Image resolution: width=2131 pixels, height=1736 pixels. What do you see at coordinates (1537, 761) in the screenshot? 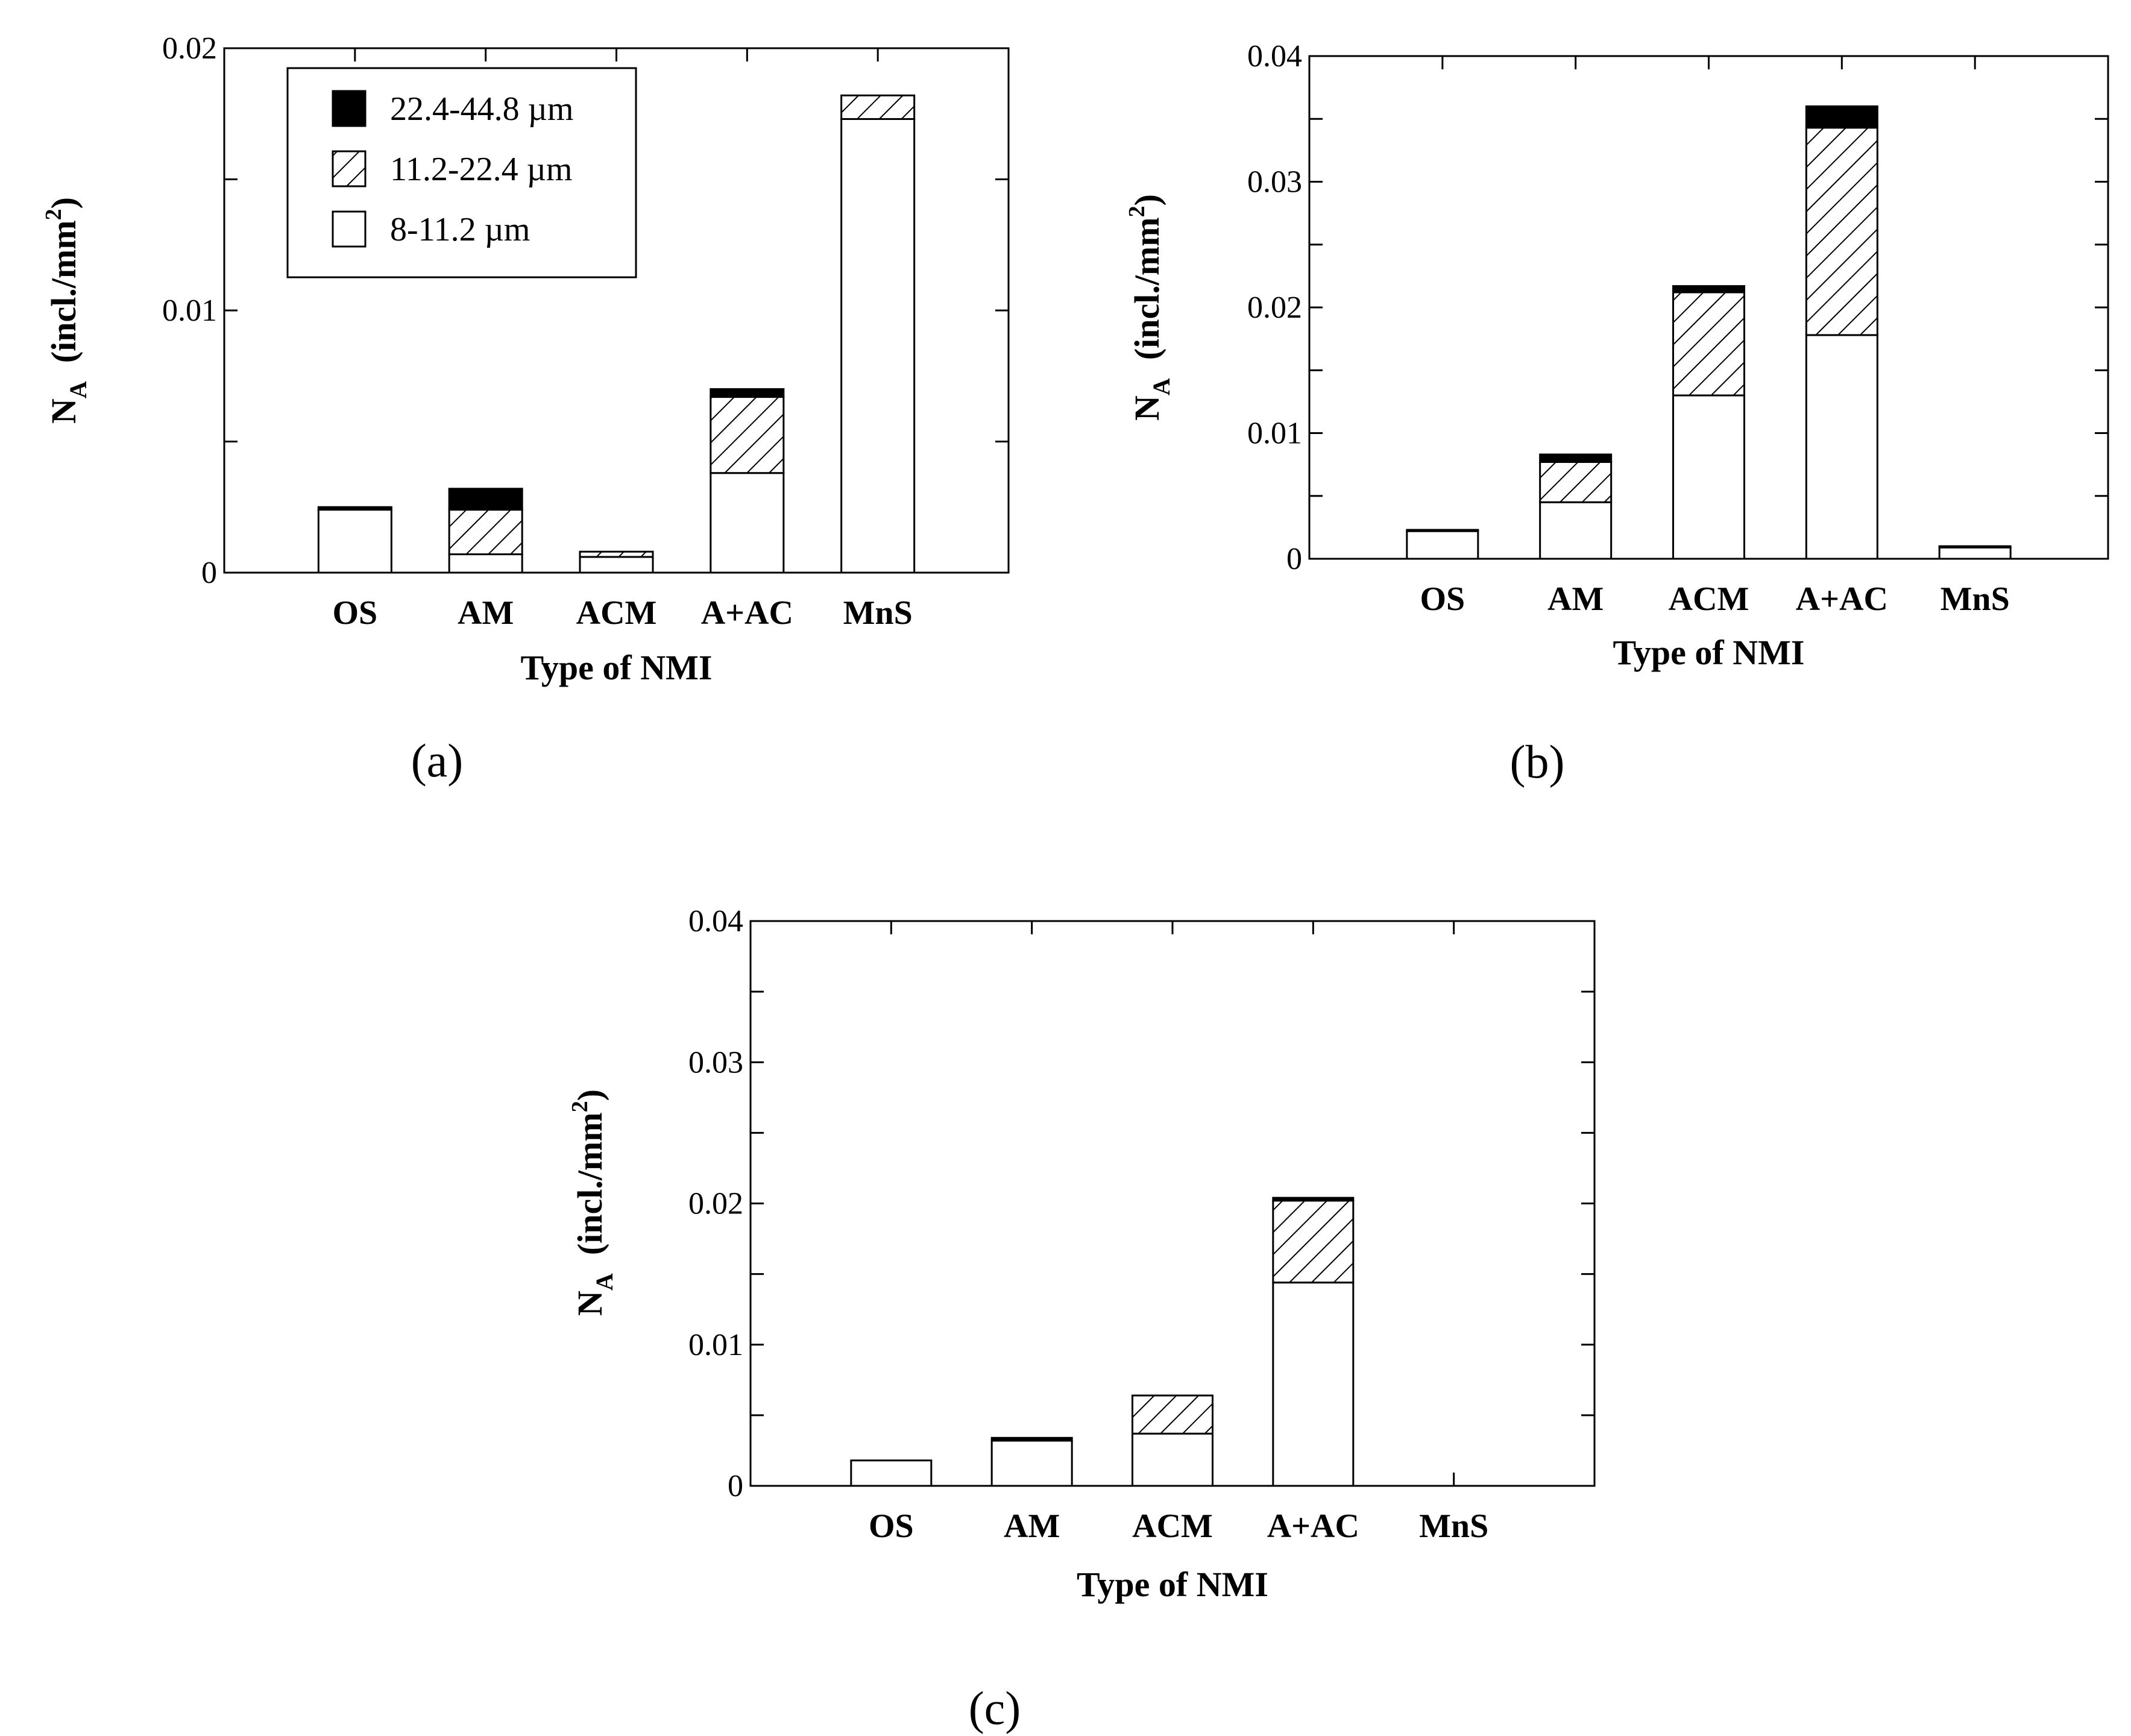
I see `panel-label: (b)` at bounding box center [1537, 761].